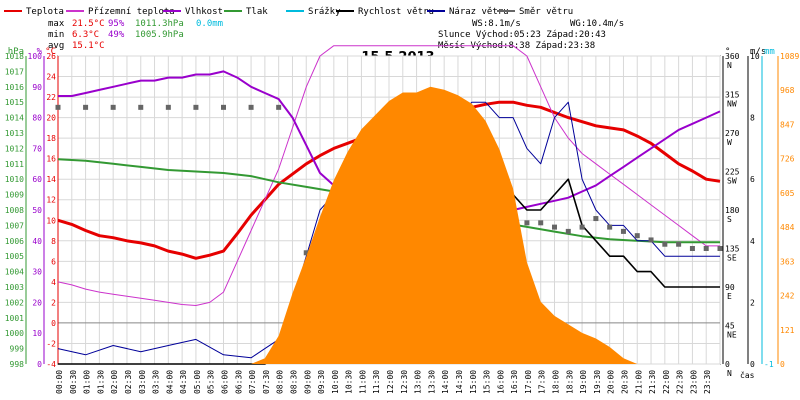 This screenshot has height=400, width=800. I want to click on x-tick-label: 12:30, so click(404, 382).